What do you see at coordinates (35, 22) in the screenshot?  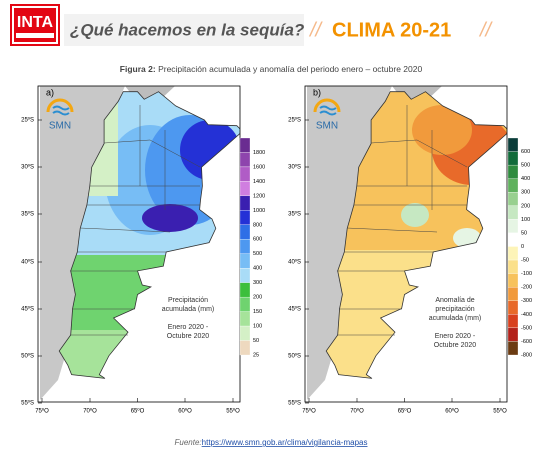 I see `logo-text: INTA` at bounding box center [35, 22].